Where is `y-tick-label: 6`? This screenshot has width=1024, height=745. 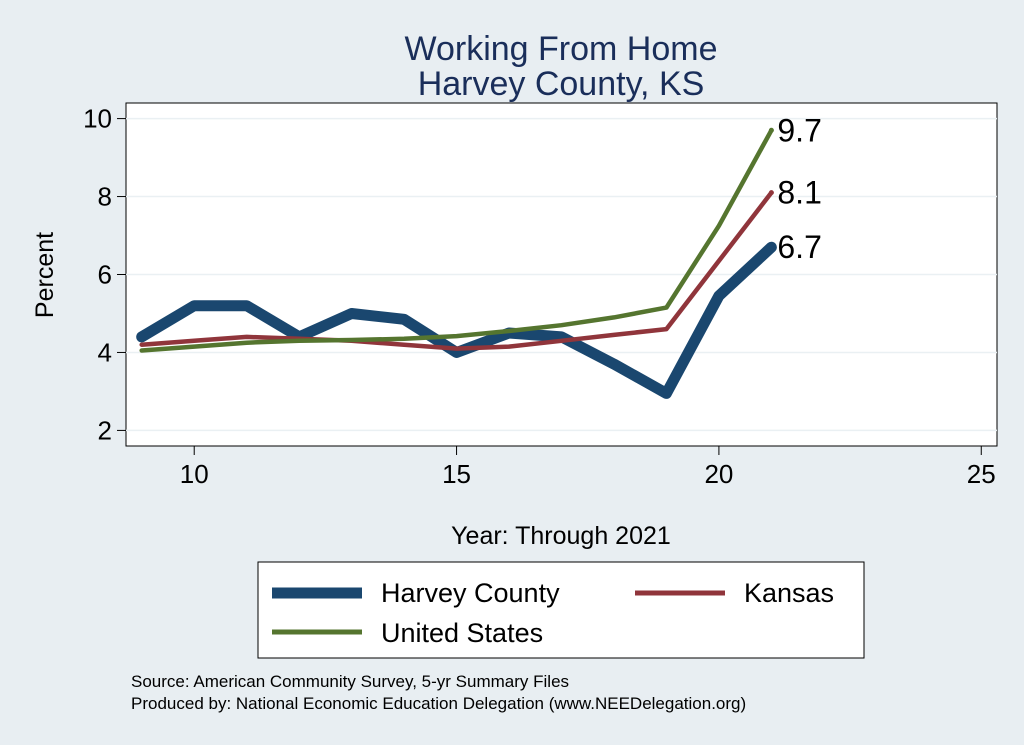
y-tick-label: 6 is located at coordinates (105, 275).